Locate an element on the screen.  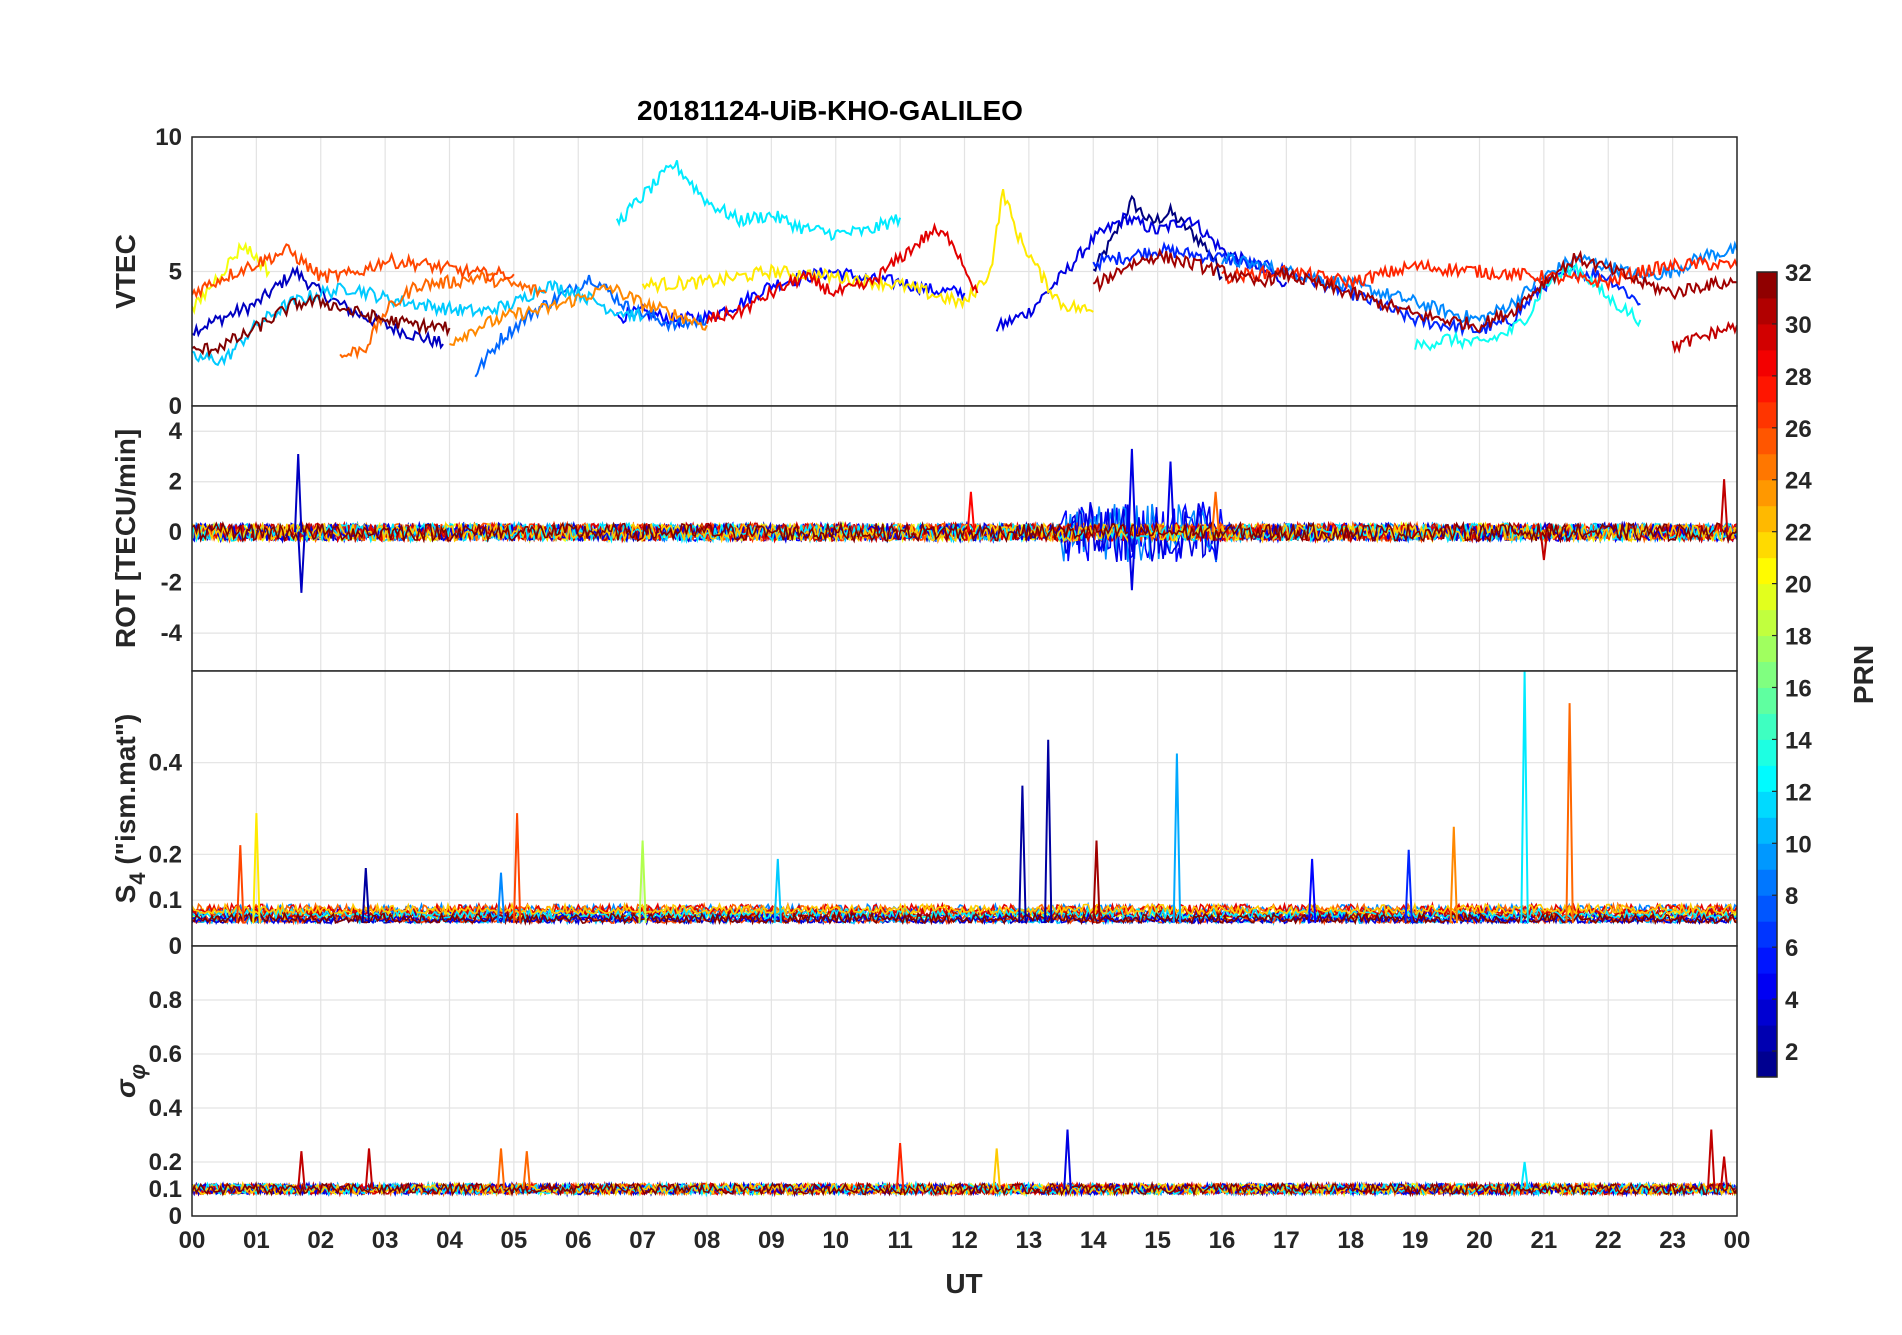
colorbar-tick-label: 26 is located at coordinates (1798, 429).